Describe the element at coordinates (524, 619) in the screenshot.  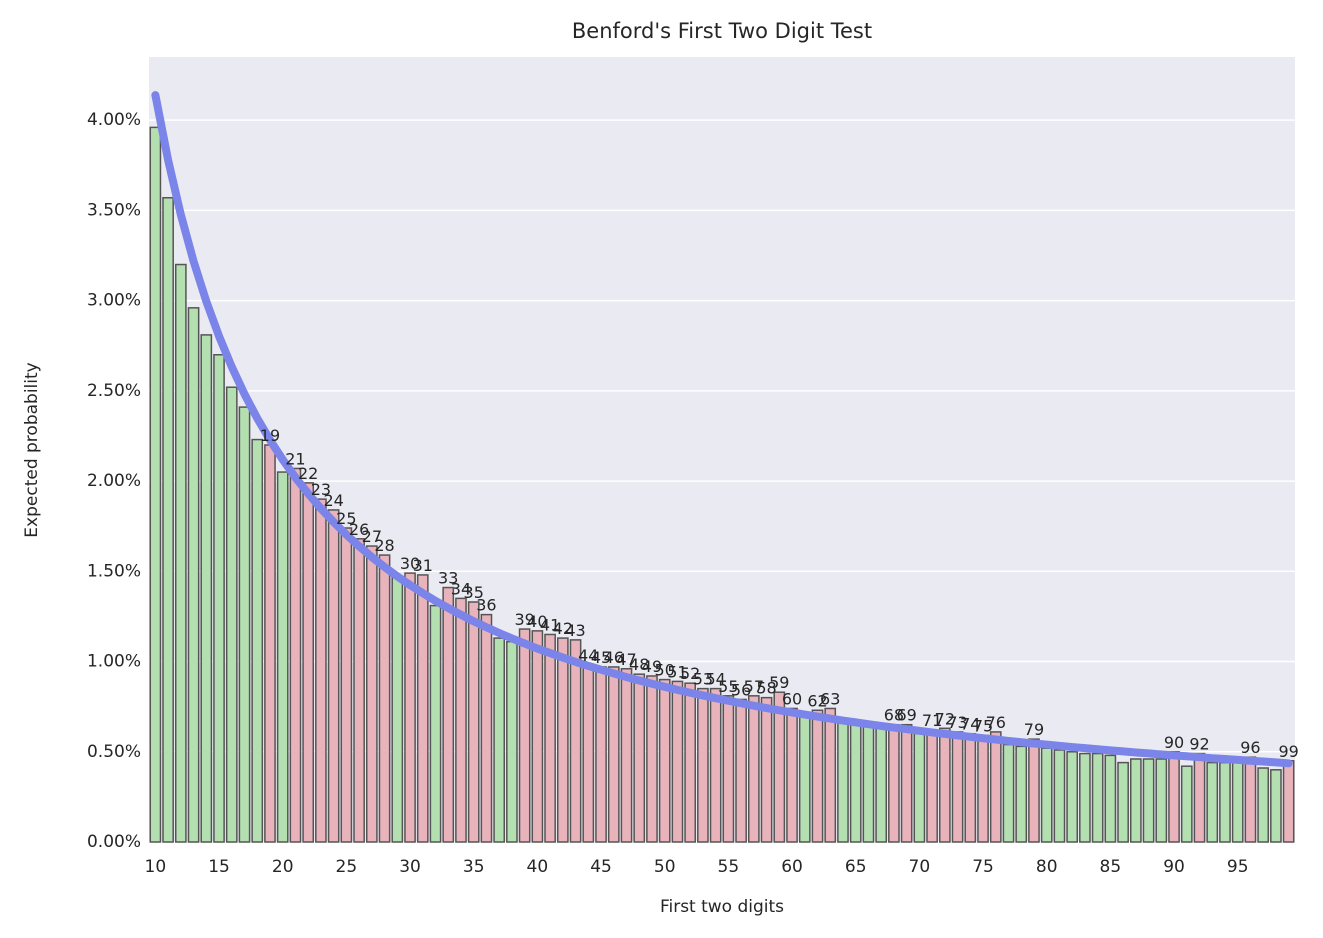
I see `bar-annotation: 39` at that location.